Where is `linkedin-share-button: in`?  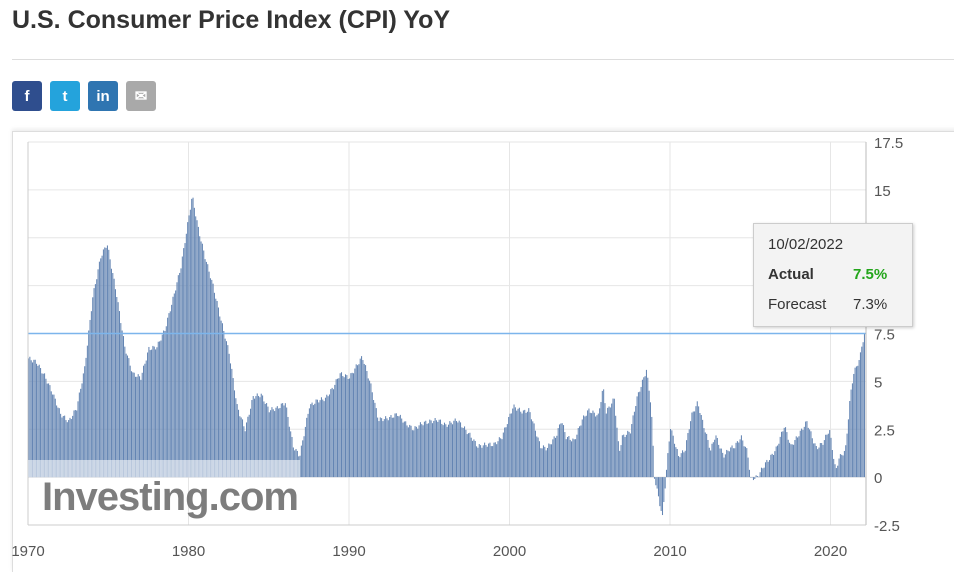
linkedin-share-button: in is located at coordinates (103, 96).